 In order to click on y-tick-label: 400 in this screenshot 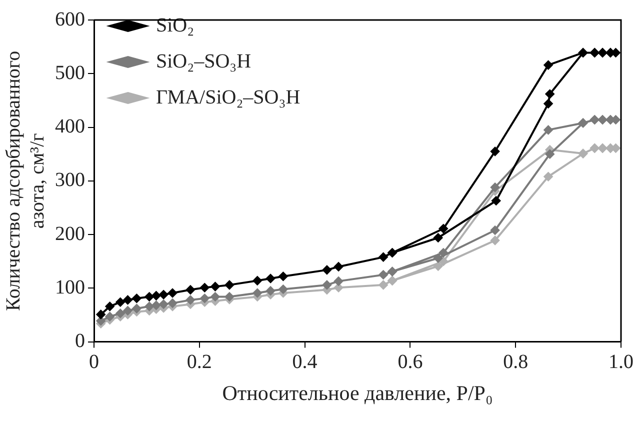, I will do `click(70, 127)`.